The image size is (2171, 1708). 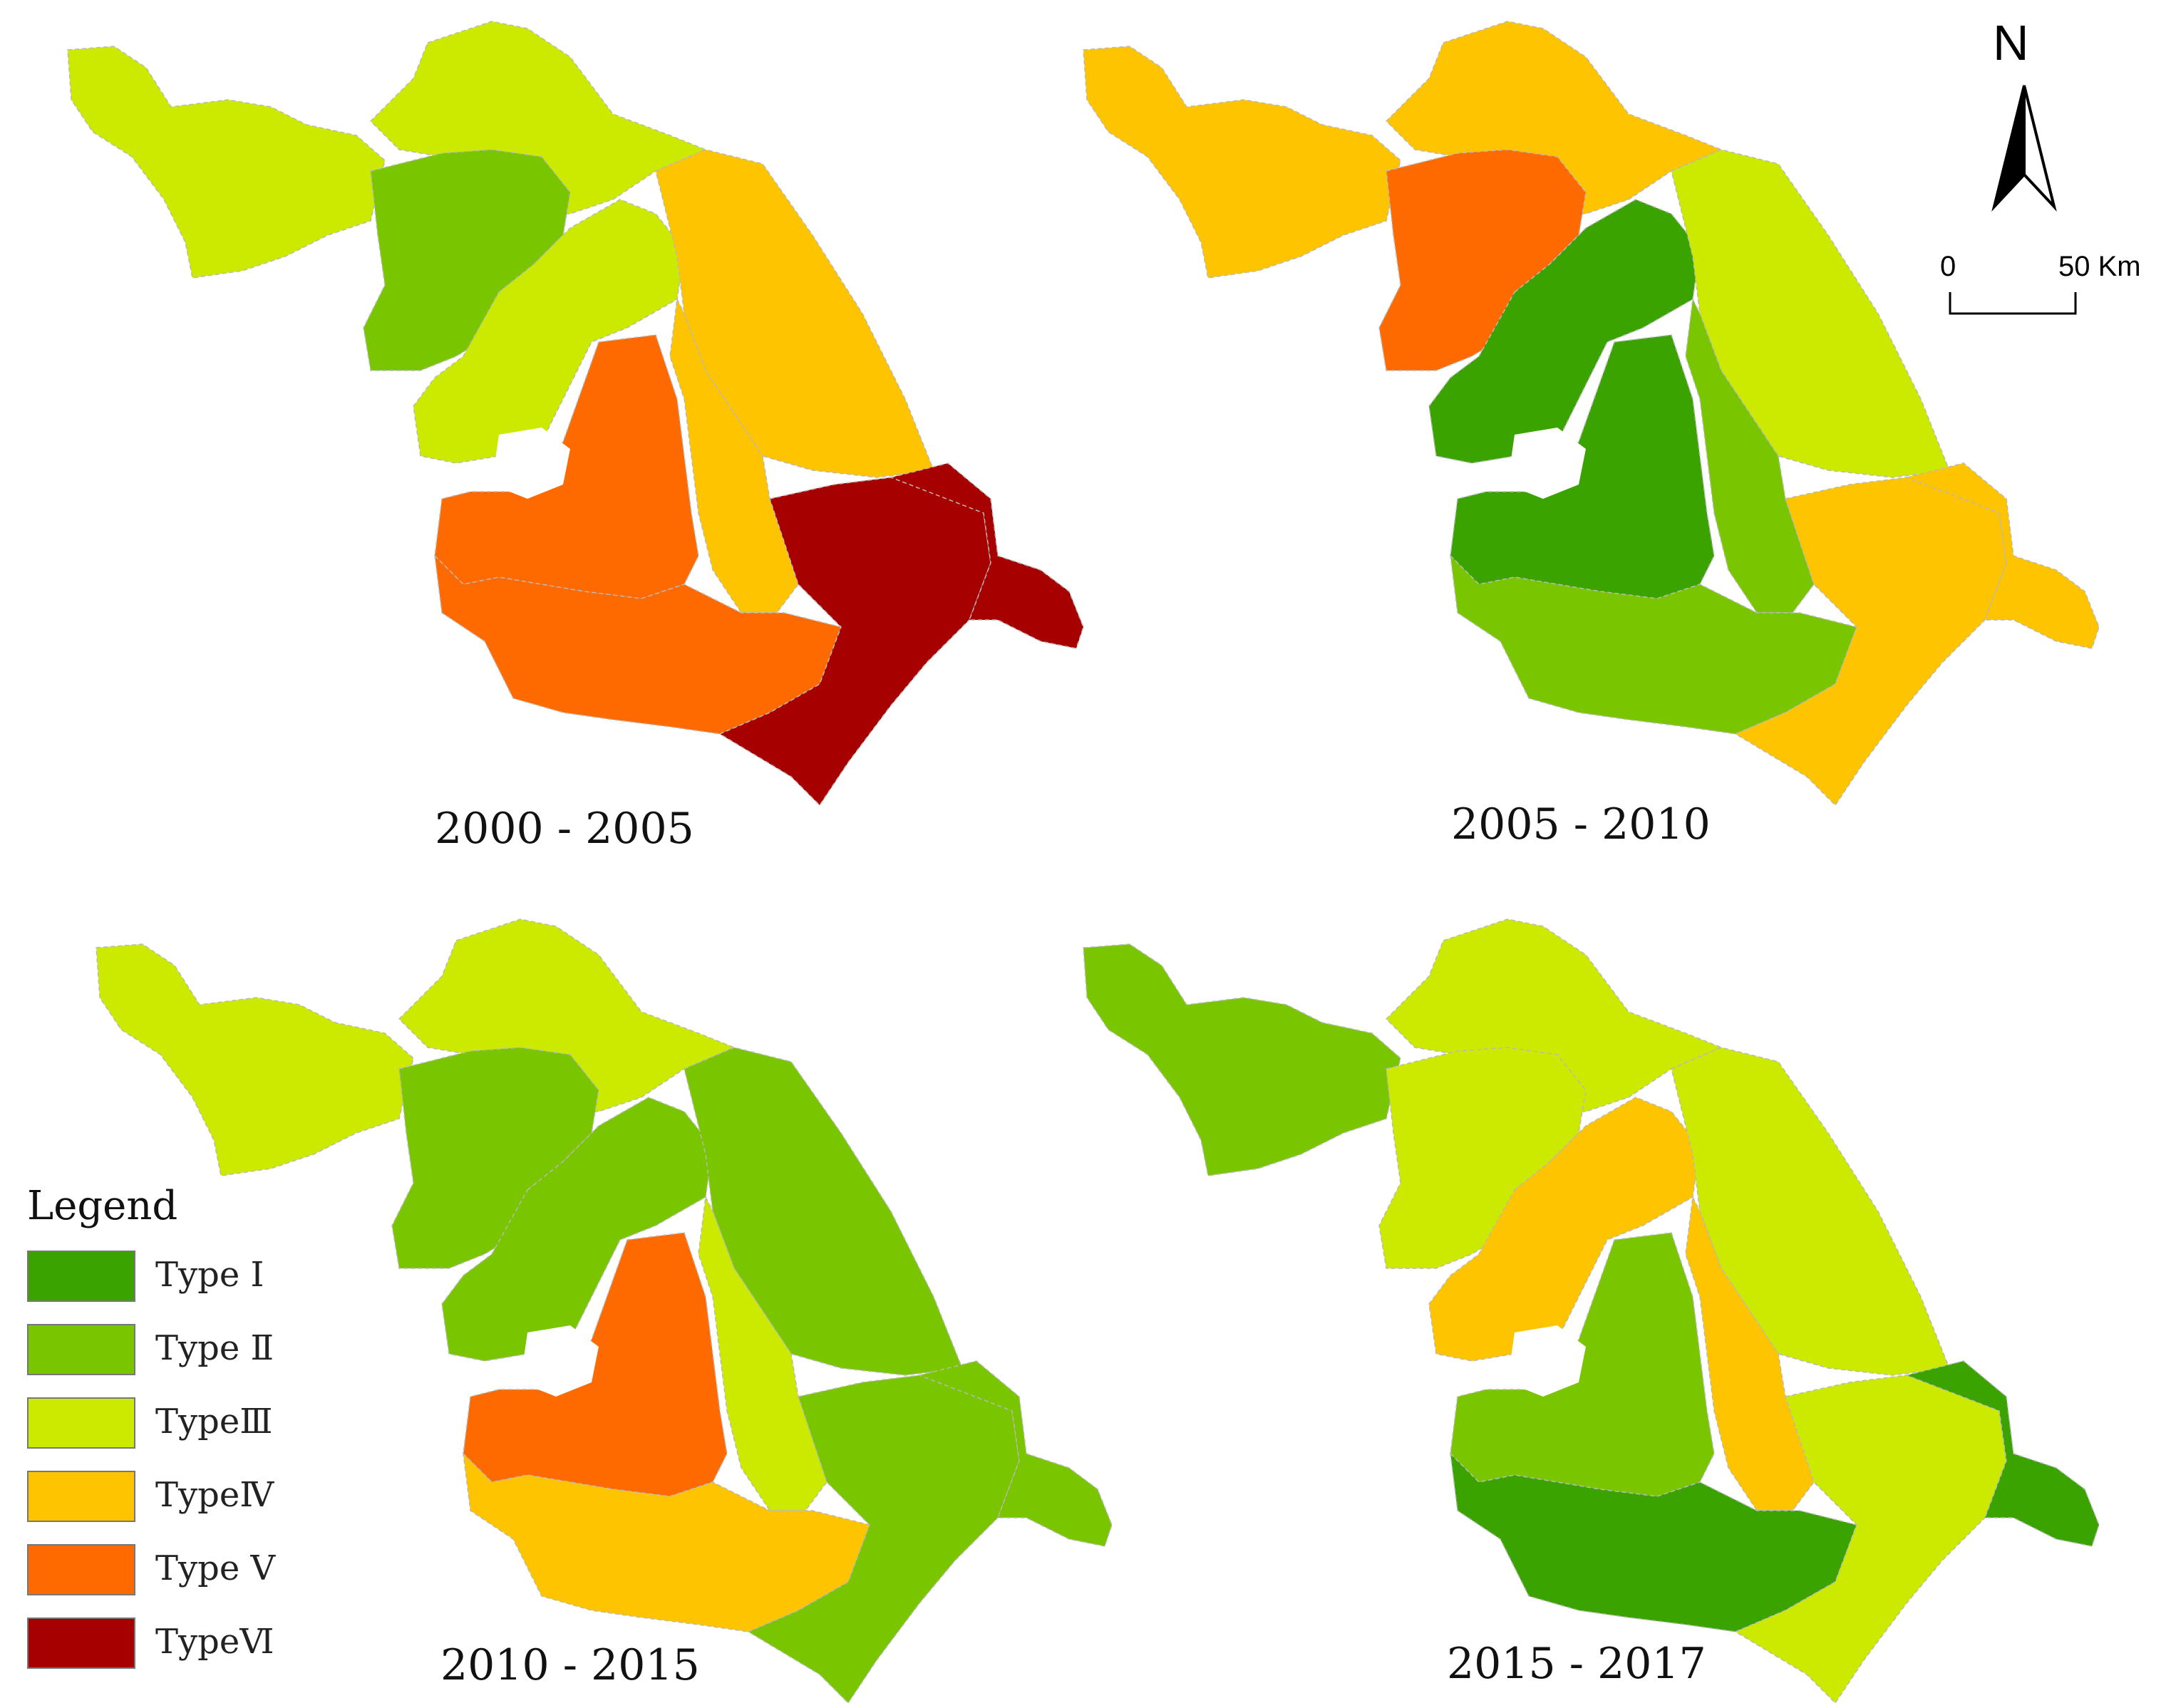 I want to click on panel-period-label: 2015 - 2017, so click(x=1576, y=1664).